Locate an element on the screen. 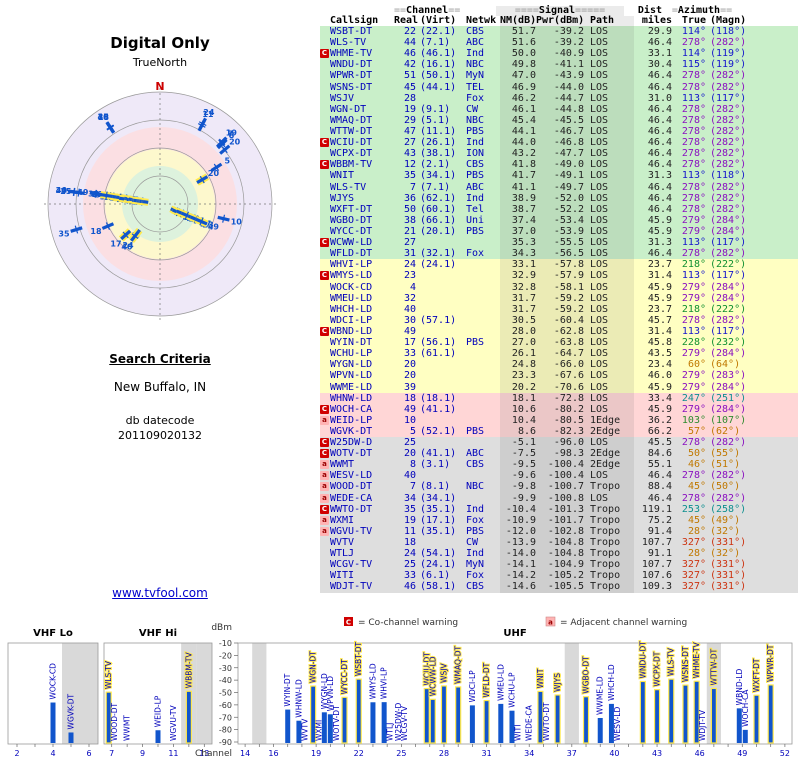 The image size is (800, 768). real-channel-cell: 40 is located at coordinates (409, 476).